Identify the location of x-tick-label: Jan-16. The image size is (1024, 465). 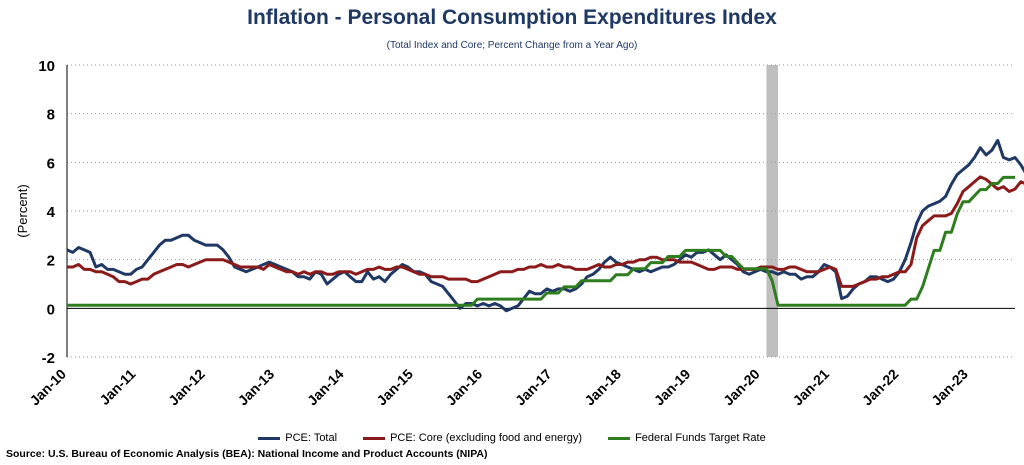
(464, 387).